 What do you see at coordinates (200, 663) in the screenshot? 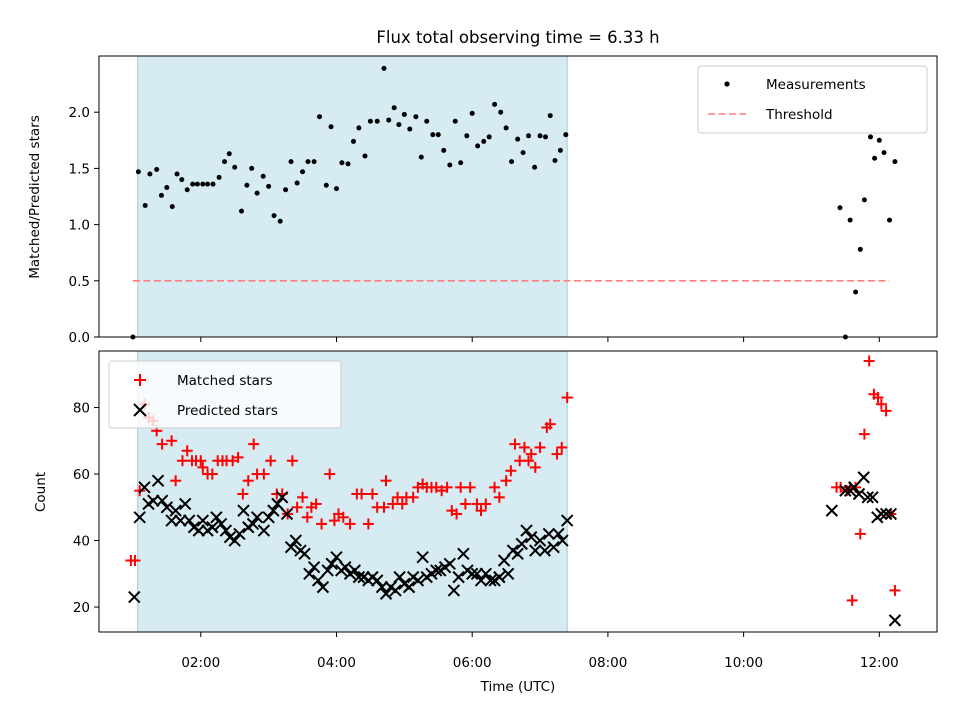
I see `x-tick-label: 02:00` at bounding box center [200, 663].